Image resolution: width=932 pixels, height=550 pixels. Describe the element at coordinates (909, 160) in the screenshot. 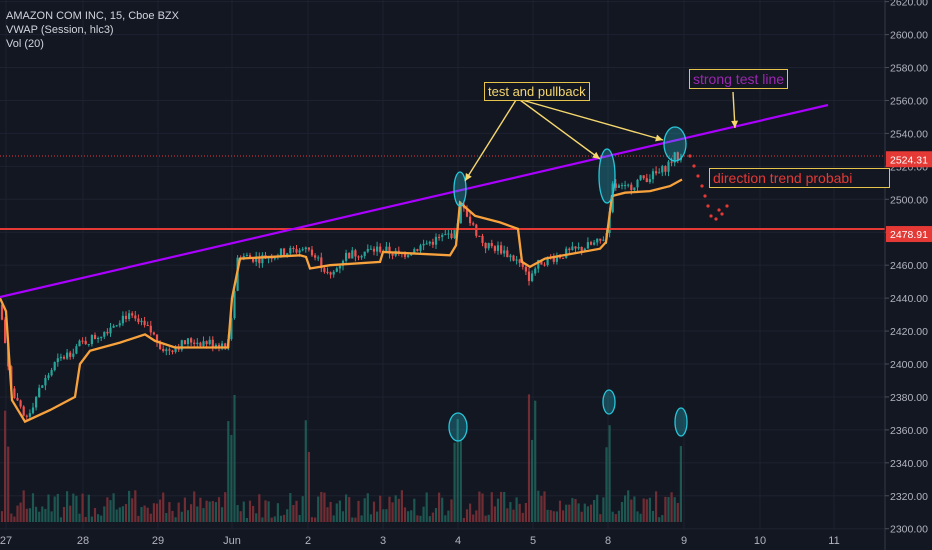

I see `price-label: 2524.31` at that location.